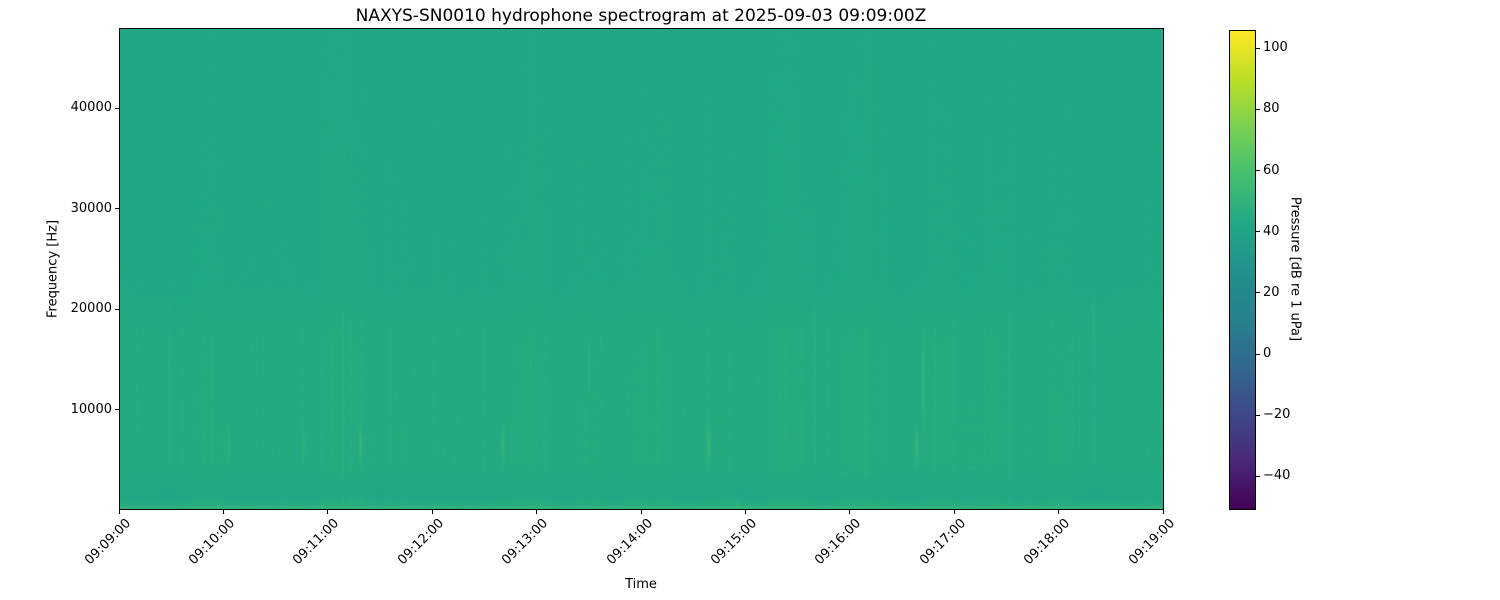 The height and width of the screenshot is (600, 1500). I want to click on y-tick-label: 20000, so click(91, 309).